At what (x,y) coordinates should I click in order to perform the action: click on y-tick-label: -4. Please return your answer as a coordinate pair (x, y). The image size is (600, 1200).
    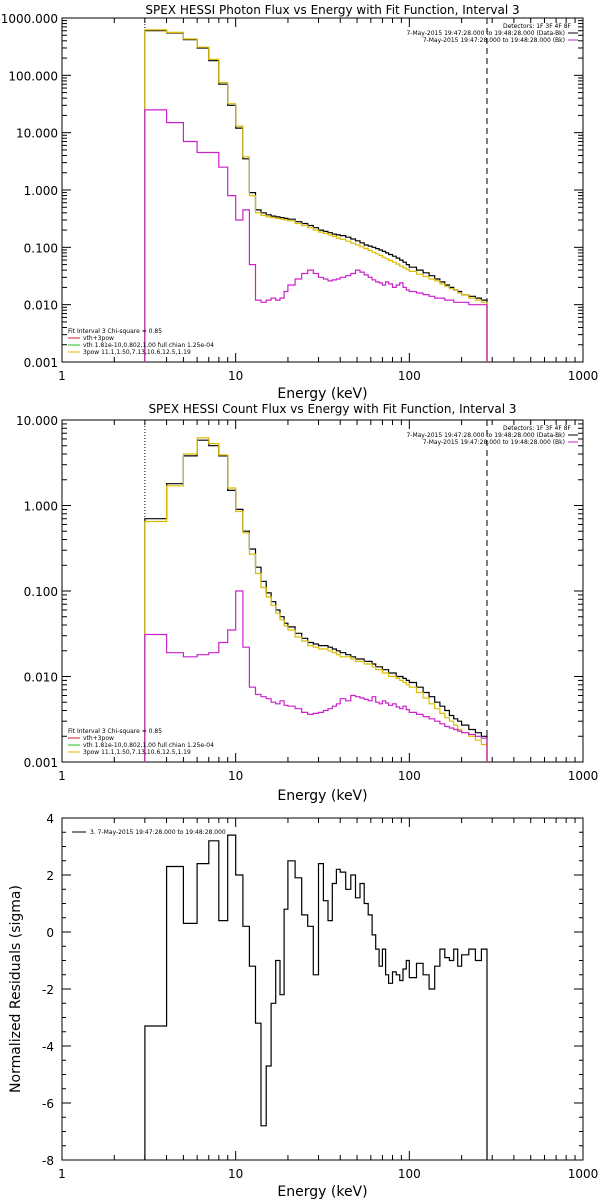
    Looking at the image, I should click on (48, 1047).